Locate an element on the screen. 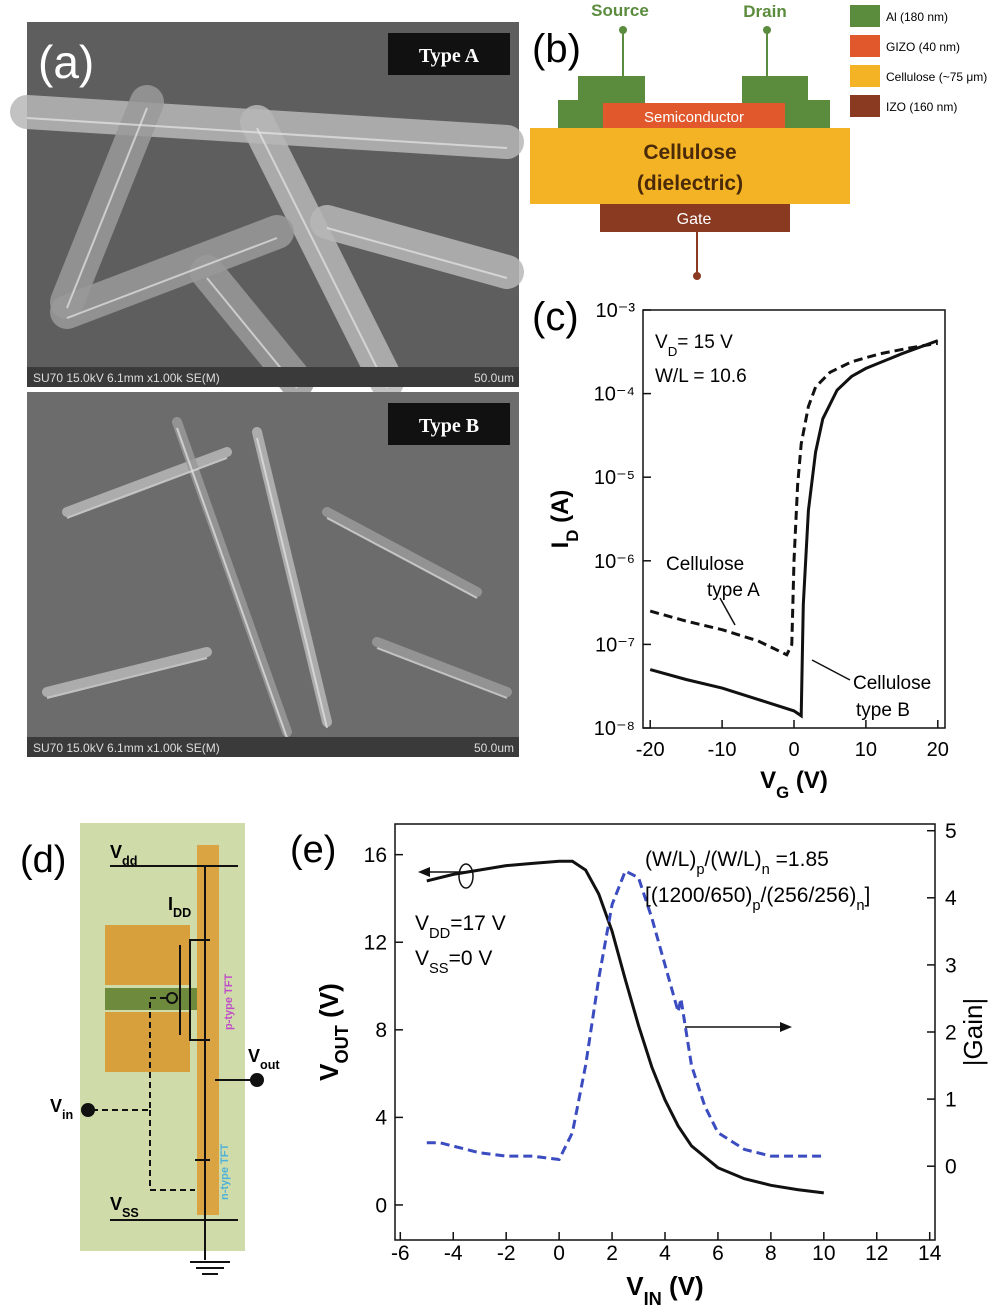 This screenshot has width=1000, height=1314. sem-label: Type B is located at coordinates (449, 426).